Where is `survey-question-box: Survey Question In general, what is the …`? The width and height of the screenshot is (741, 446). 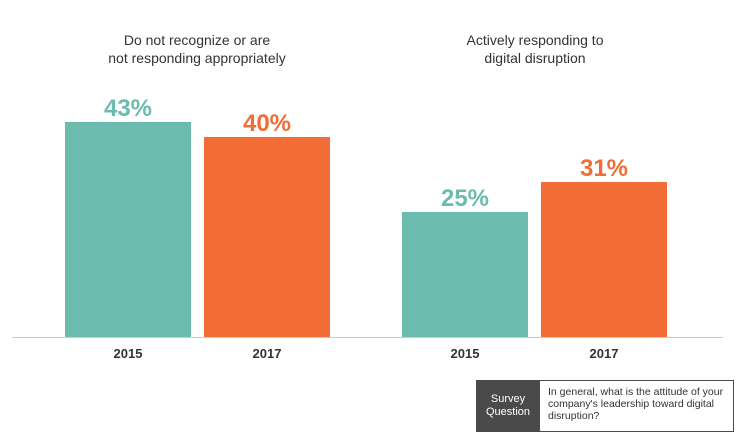
survey-question-box: Survey Question In general, what is the … is located at coordinates (605, 406).